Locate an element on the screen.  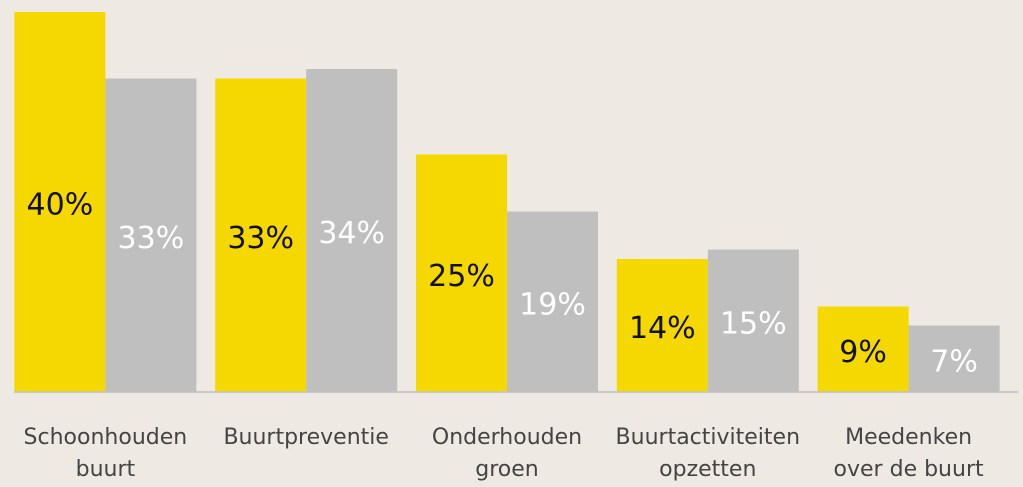
value-label: 14% is located at coordinates (662, 328).